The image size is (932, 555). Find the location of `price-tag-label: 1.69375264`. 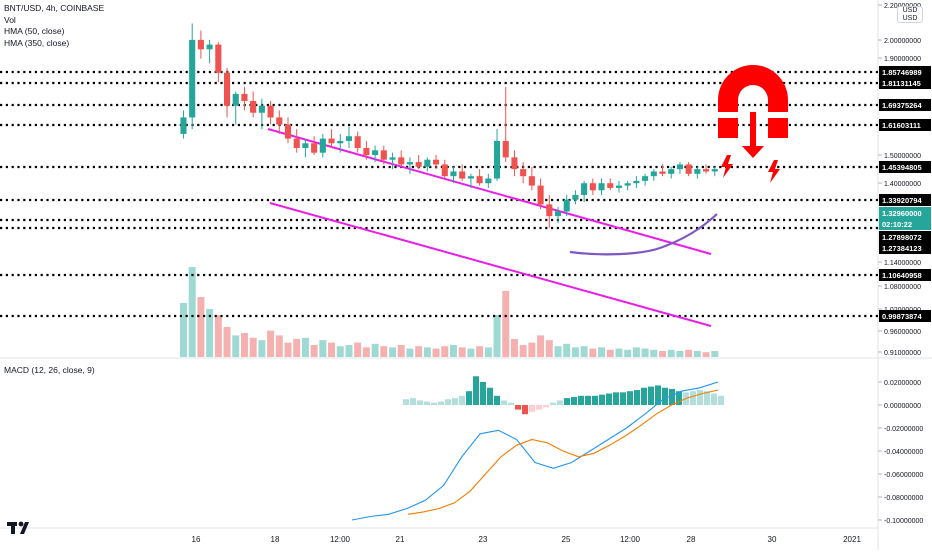

price-tag-label: 1.69375264 is located at coordinates (902, 105).